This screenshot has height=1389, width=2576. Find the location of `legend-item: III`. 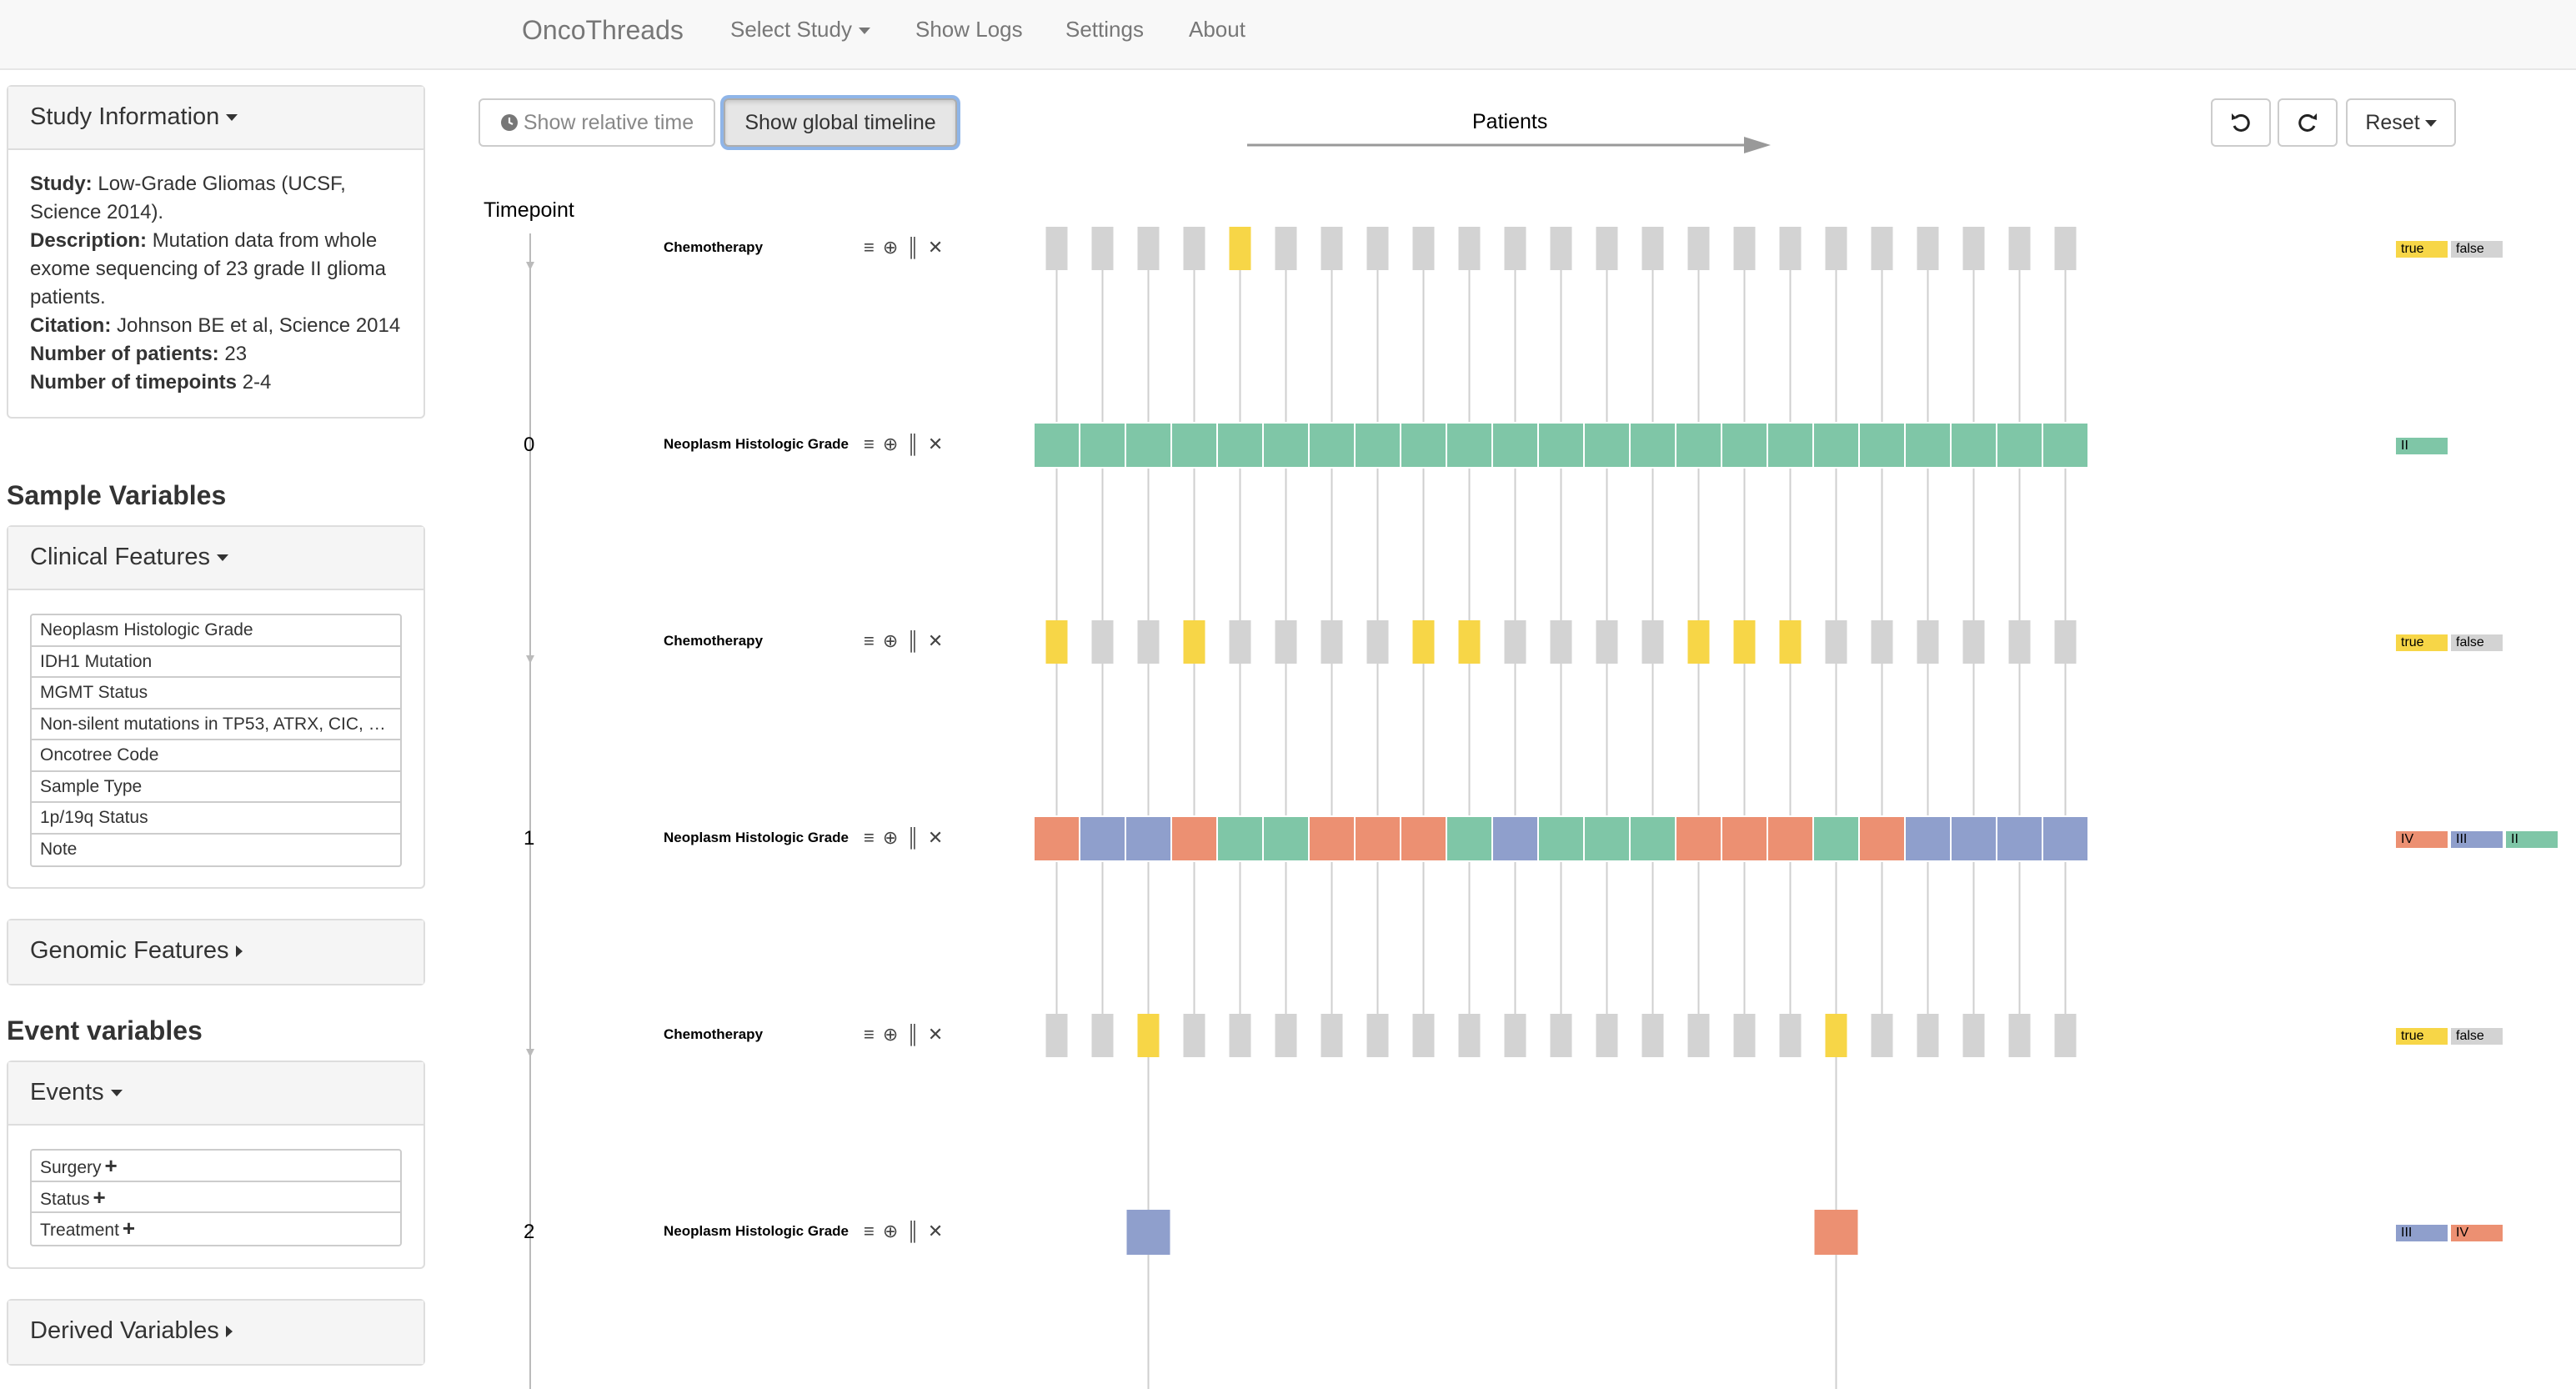

legend-item: III is located at coordinates (2422, 1233).